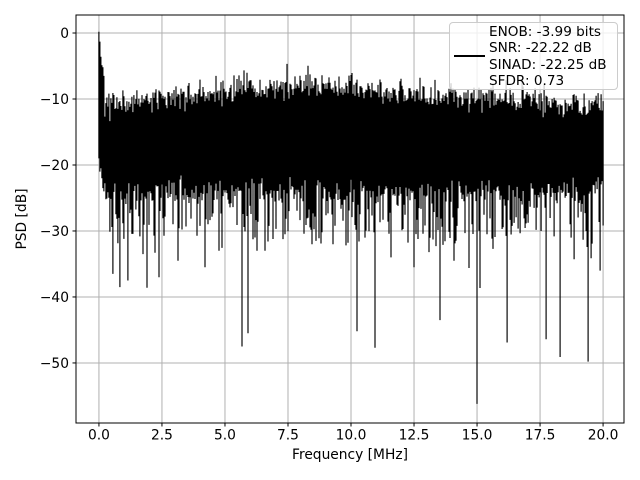 This screenshot has width=640, height=480. I want to click on y-tick-label: −20, so click(54, 166).